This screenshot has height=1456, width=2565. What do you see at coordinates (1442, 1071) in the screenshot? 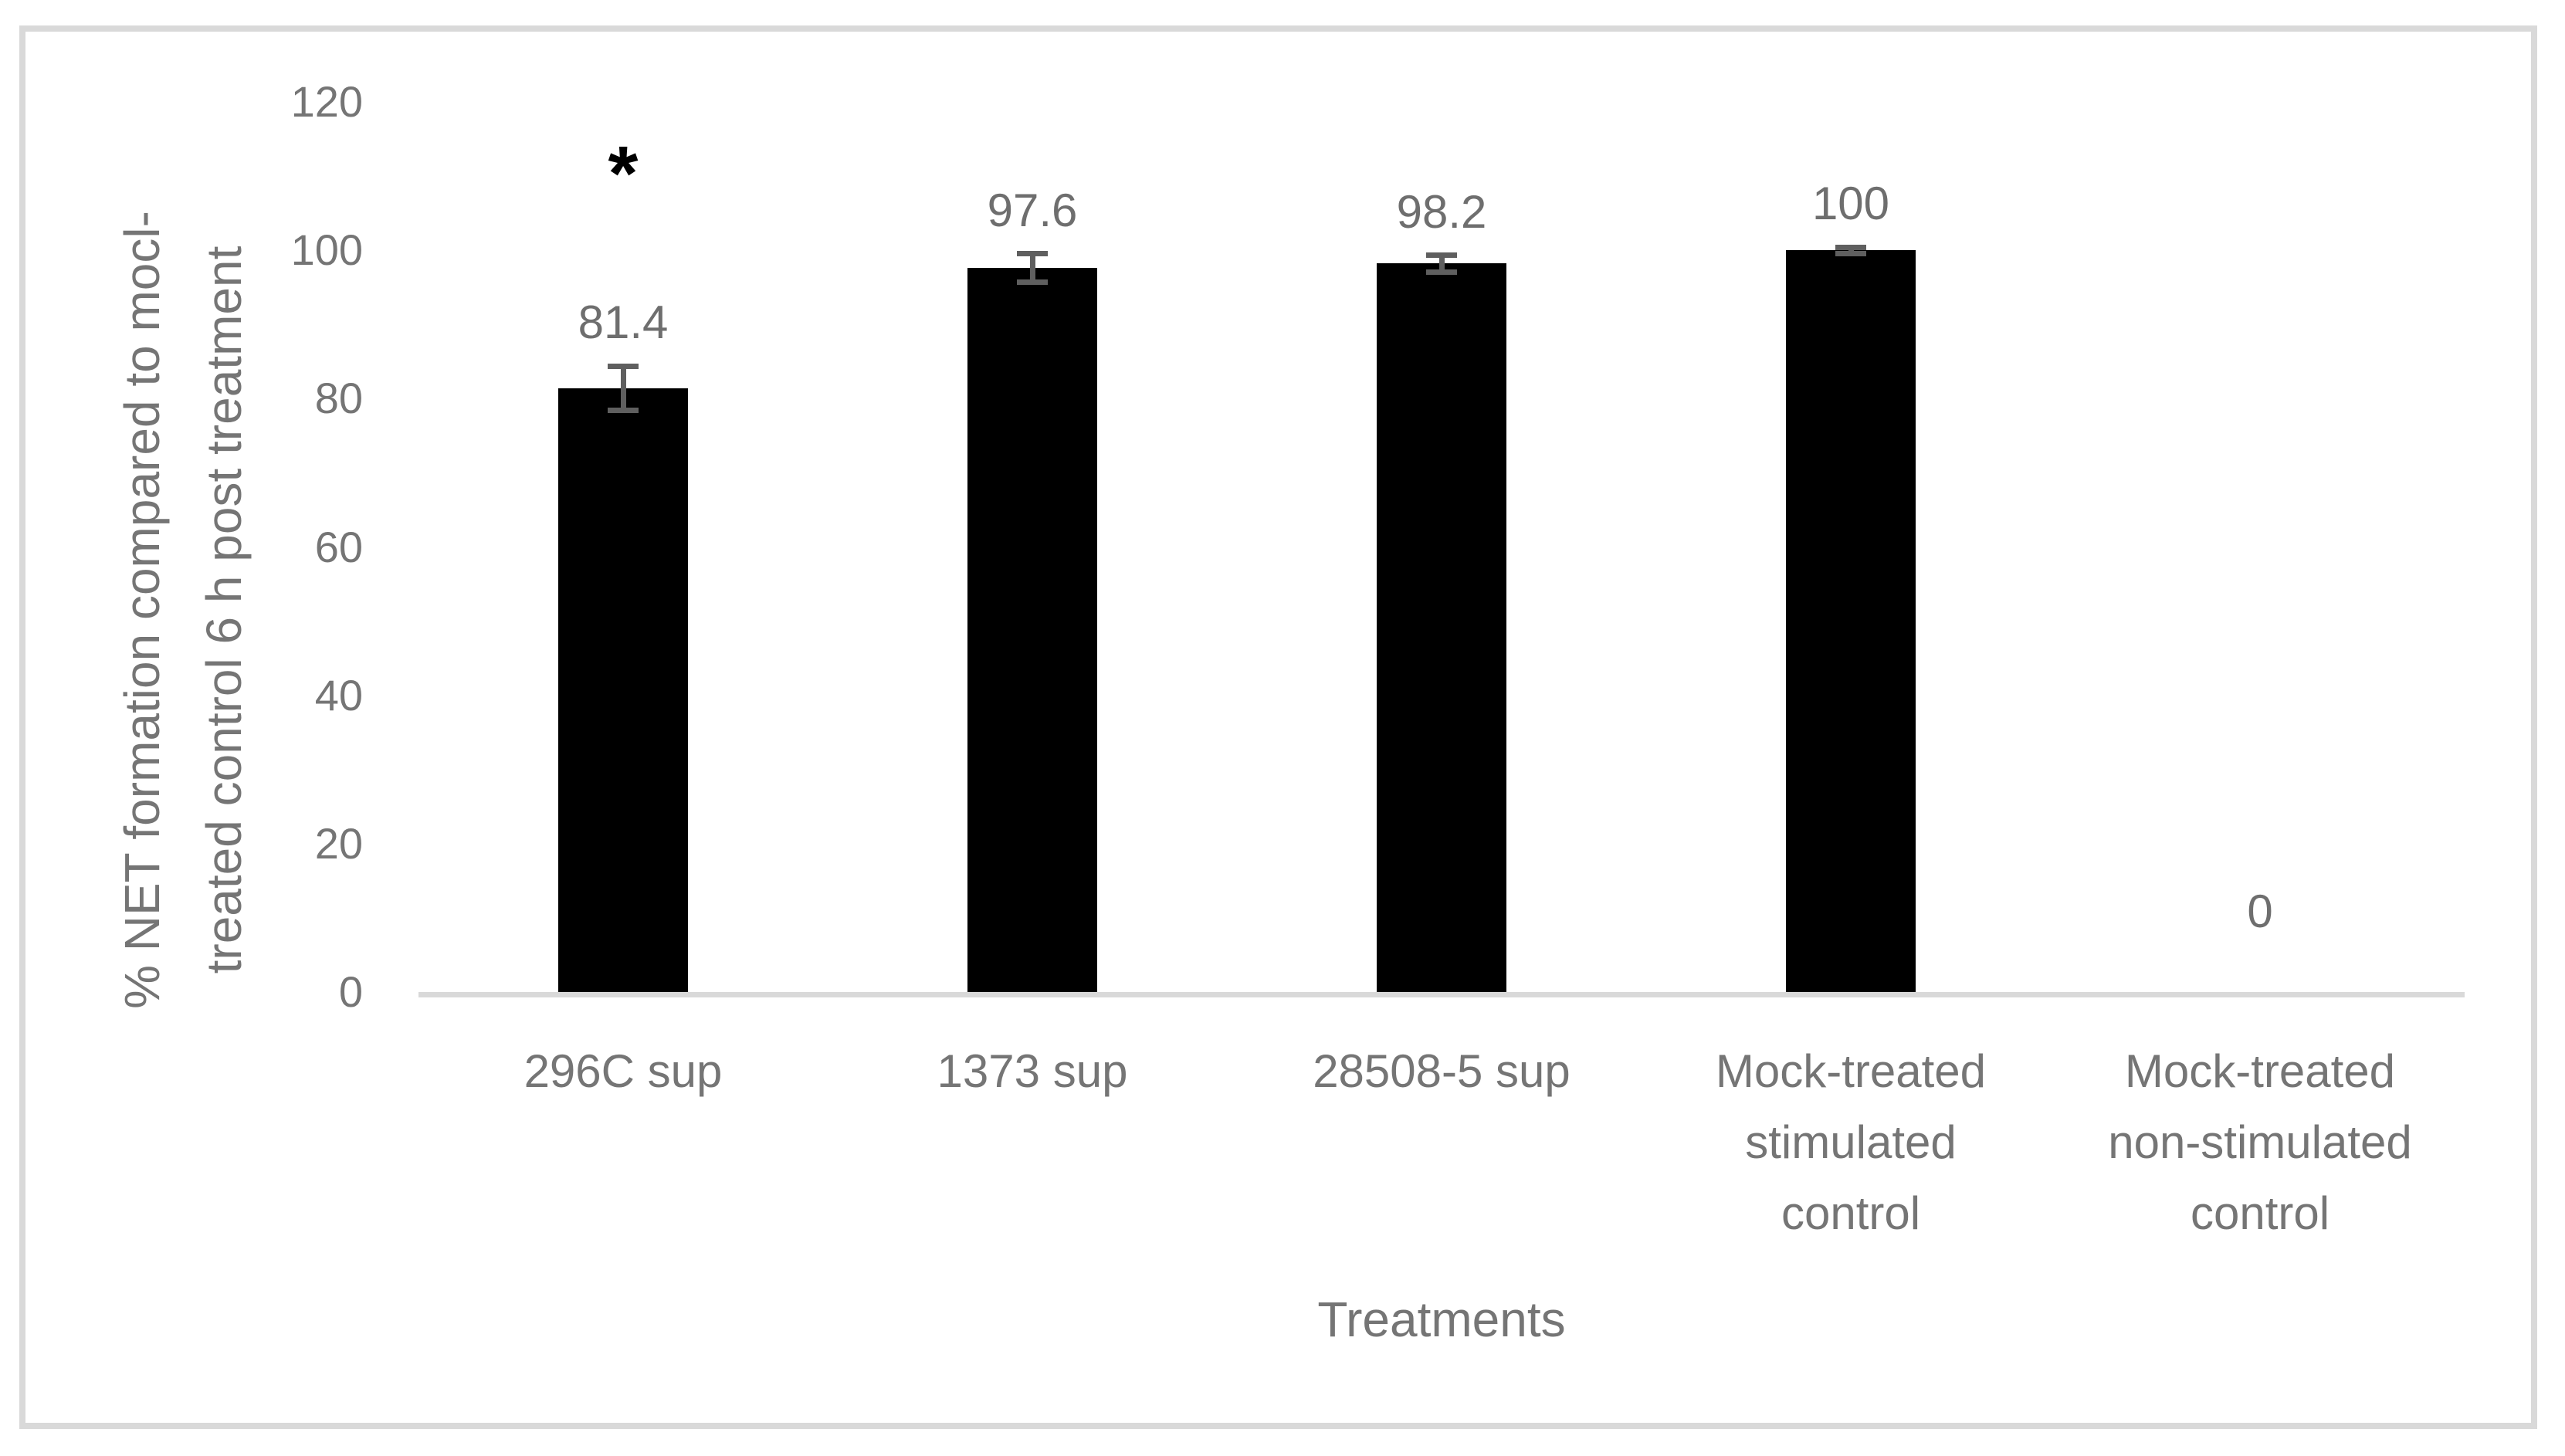
I see `category-label: 28508-5 sup` at bounding box center [1442, 1071].